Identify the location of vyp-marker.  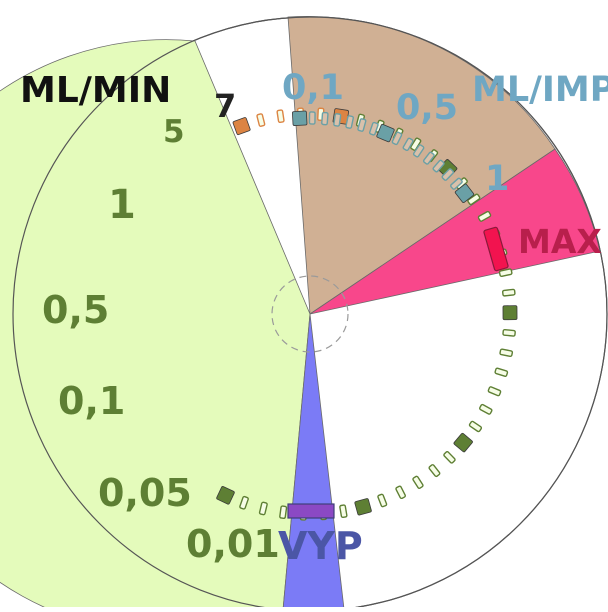
(311, 511).